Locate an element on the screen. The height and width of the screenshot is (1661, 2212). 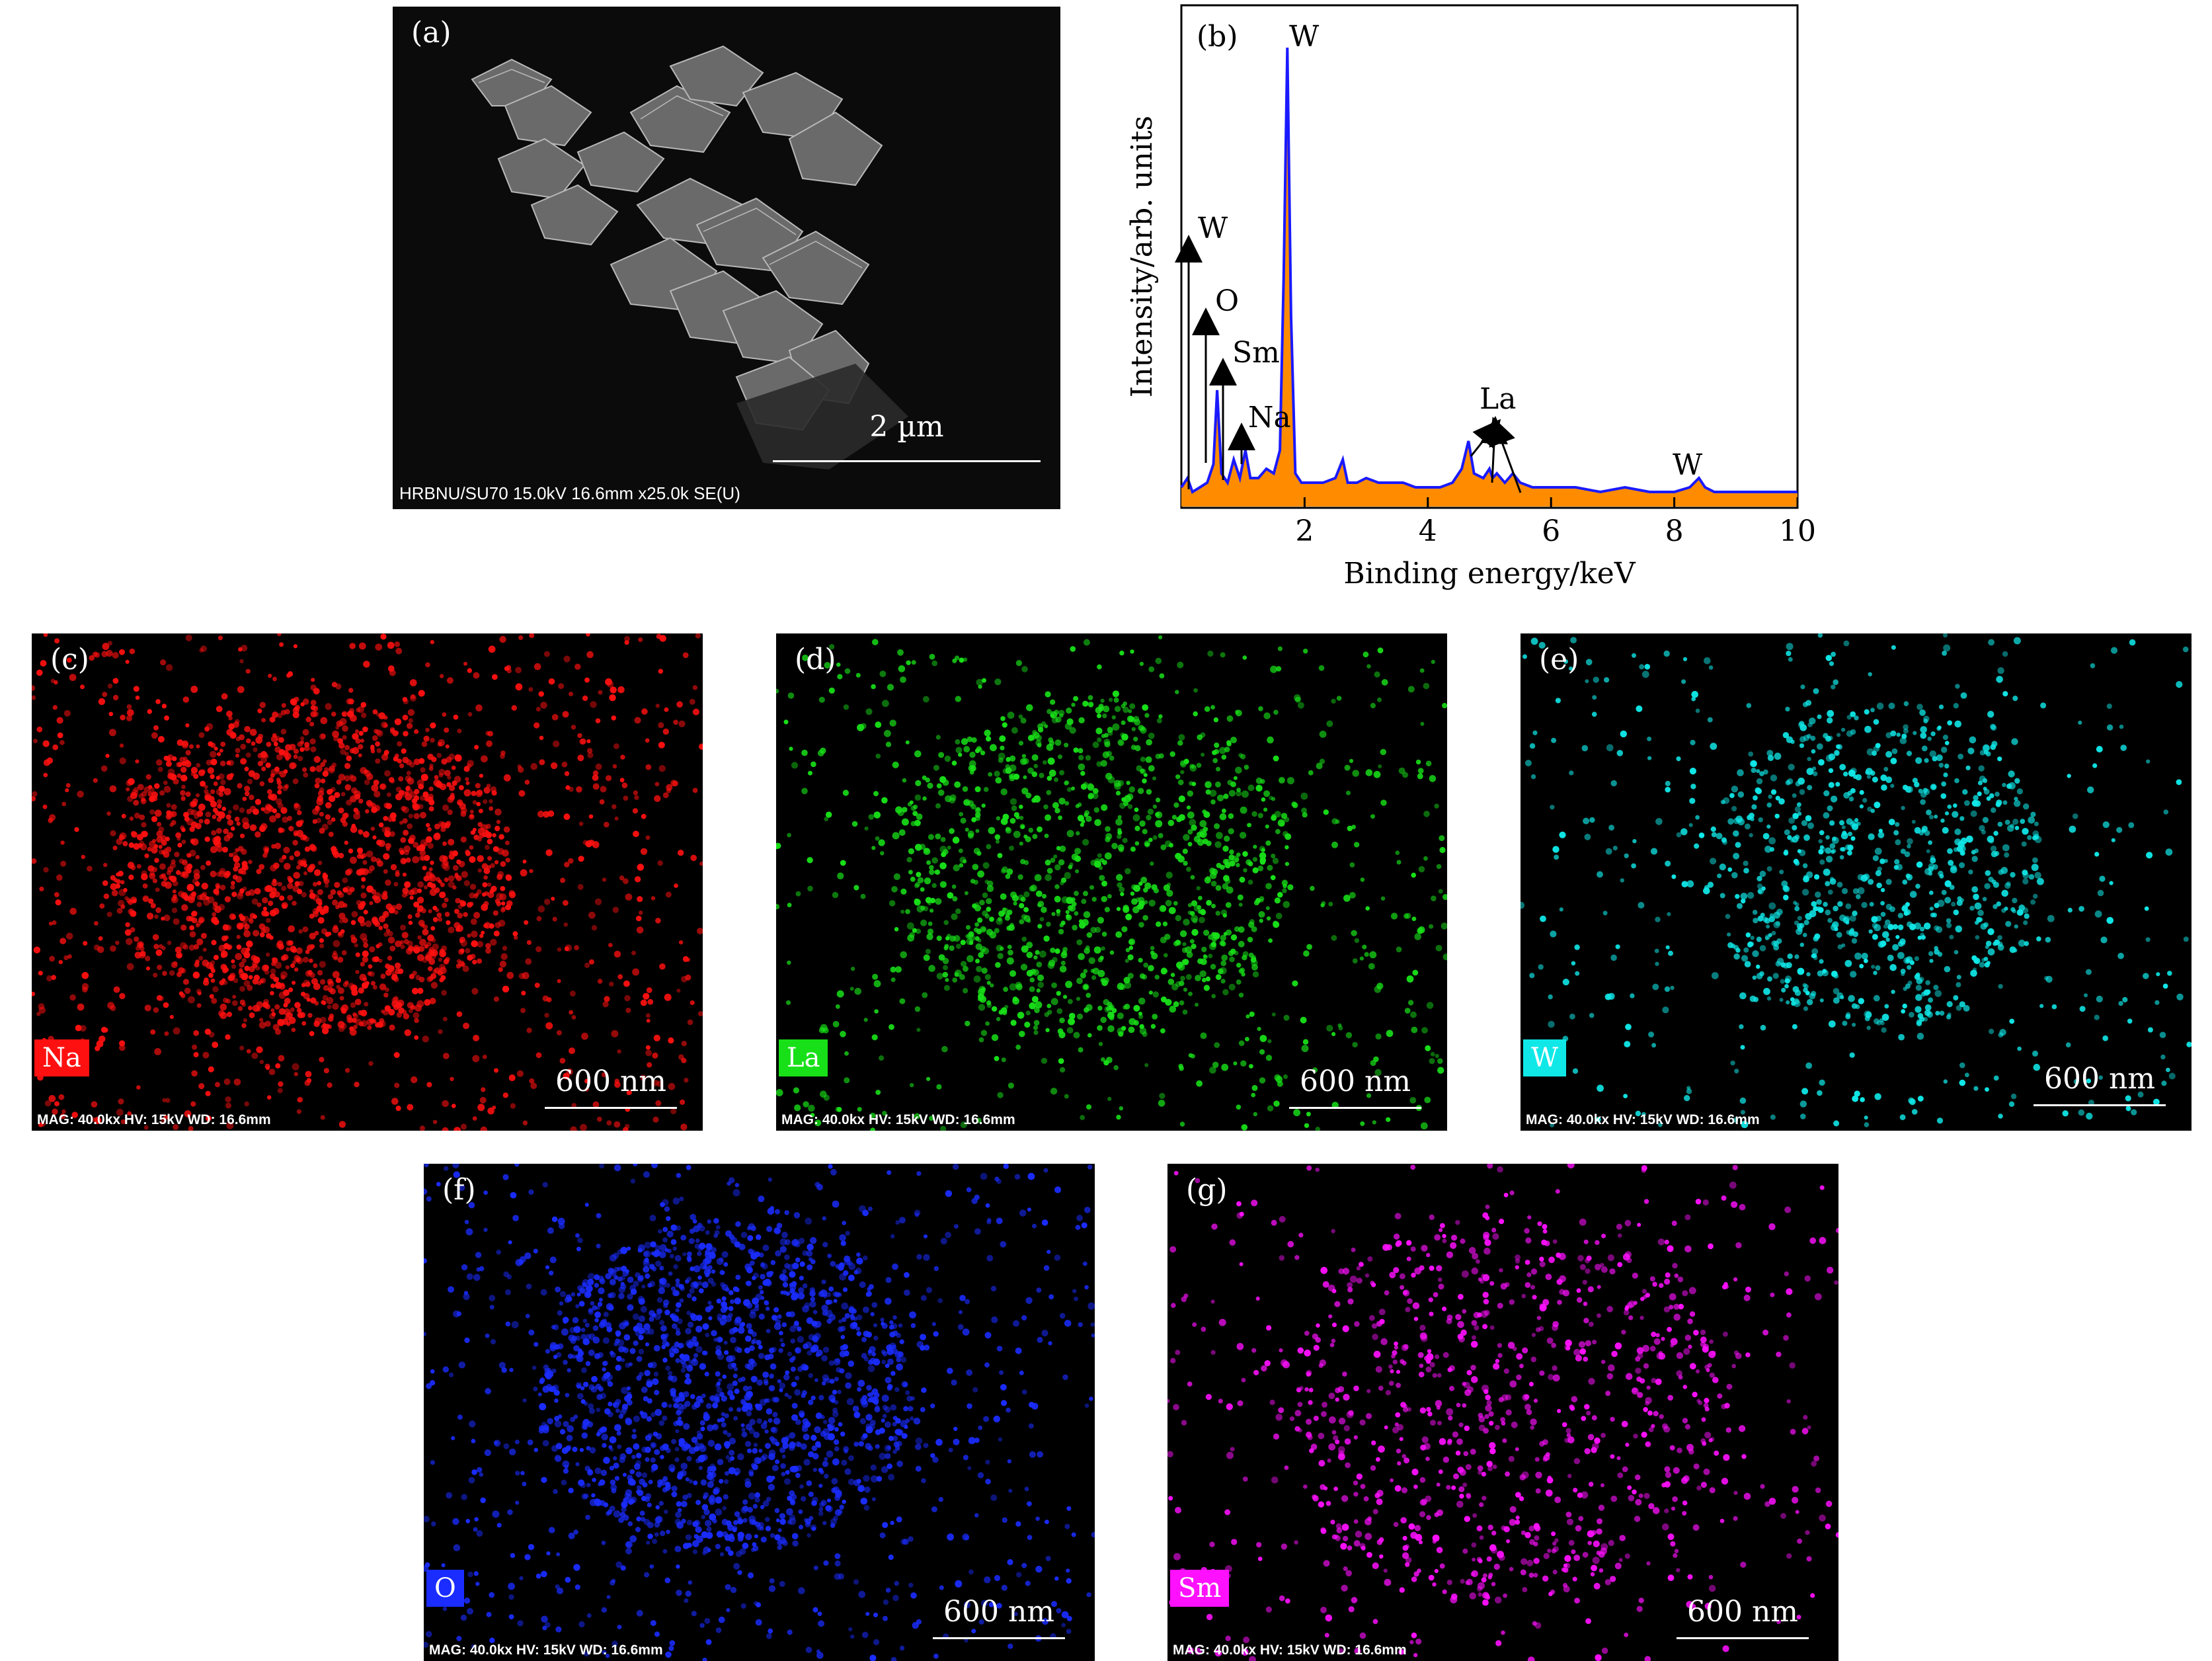
panel-label-g: (g) is located at coordinates (1207, 1190).